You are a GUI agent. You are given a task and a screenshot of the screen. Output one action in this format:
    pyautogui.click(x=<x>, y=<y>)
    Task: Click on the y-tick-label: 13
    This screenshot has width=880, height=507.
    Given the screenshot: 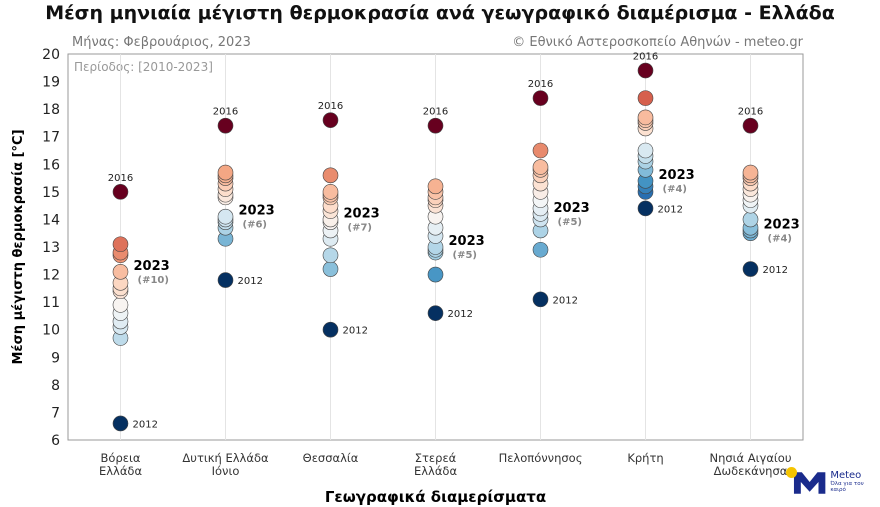 What is the action you would take?
    pyautogui.click(x=51, y=248)
    